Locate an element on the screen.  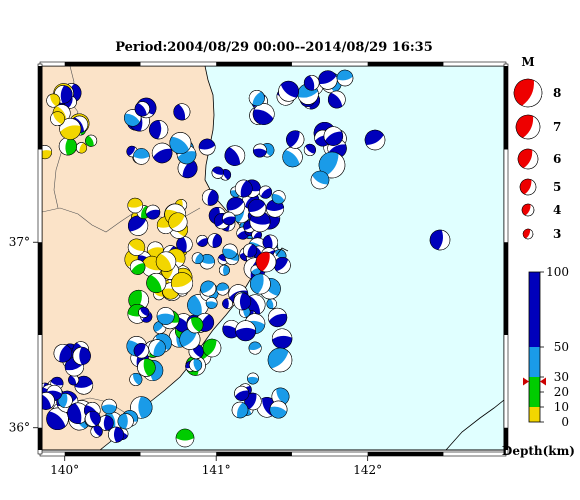
magnitude-legend-label: 5 is located at coordinates (557, 187).